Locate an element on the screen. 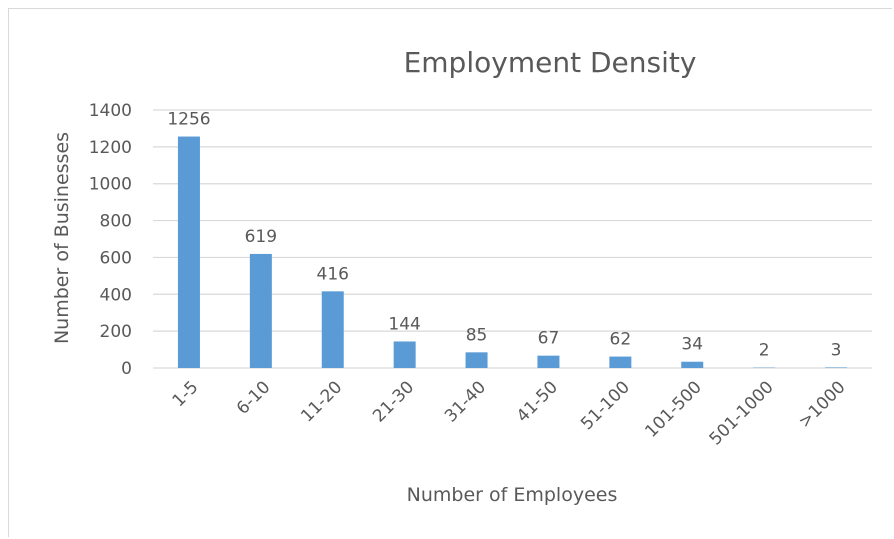 This screenshot has width=894, height=539. x-tick-label: 6-10 is located at coordinates (253, 397).